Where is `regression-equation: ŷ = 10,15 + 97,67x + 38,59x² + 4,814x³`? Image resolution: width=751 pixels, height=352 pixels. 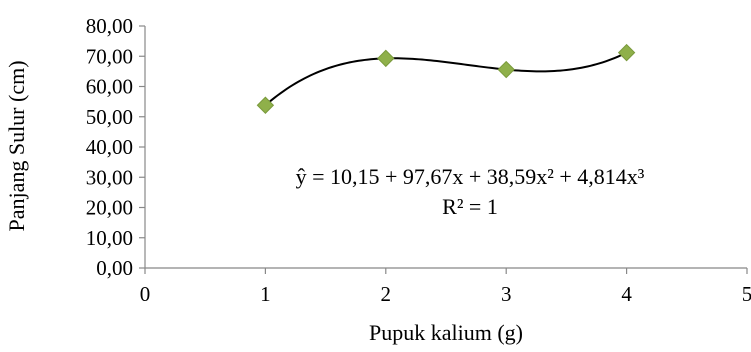
regression-equation: ŷ = 10,15 + 97,67x + 38,59x² + 4,814x³ is located at coordinates (470, 176).